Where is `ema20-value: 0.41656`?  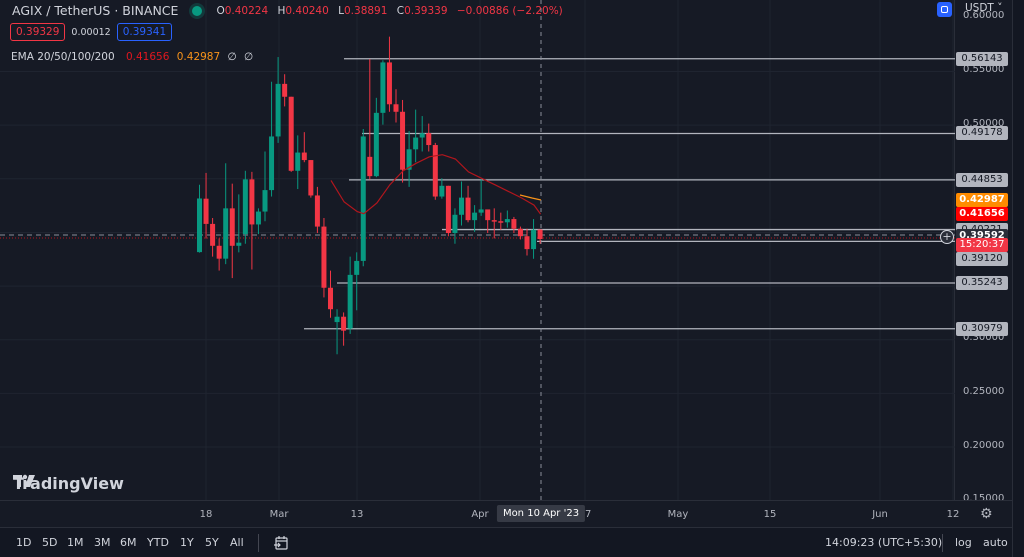
ema20-value: 0.41656 is located at coordinates (147, 57).